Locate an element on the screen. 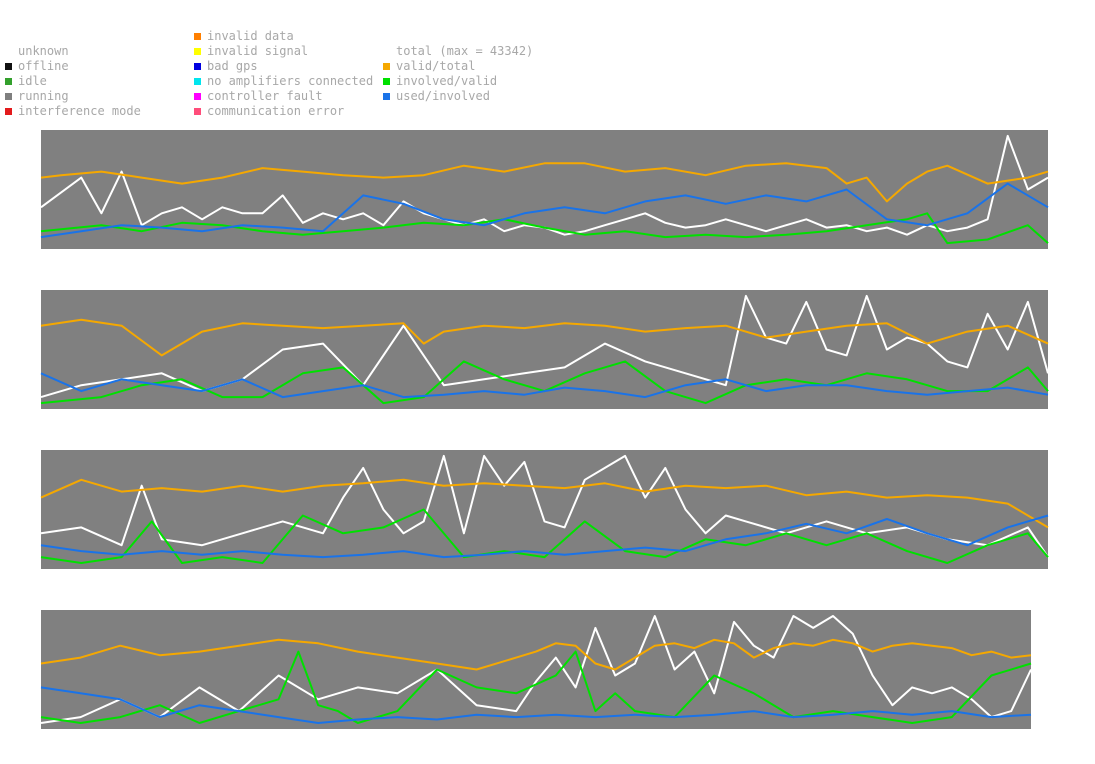 The width and height of the screenshot is (1095, 764). legend-item: bad gps is located at coordinates (283, 66).